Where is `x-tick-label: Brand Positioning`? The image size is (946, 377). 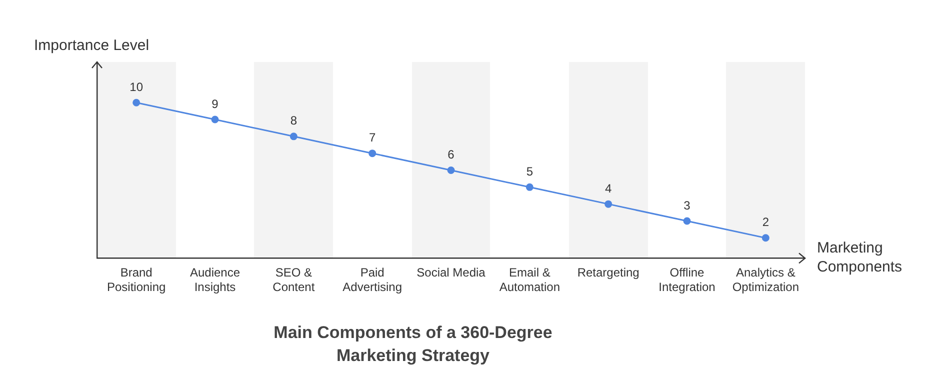
x-tick-label: Brand Positioning is located at coordinates (136, 280).